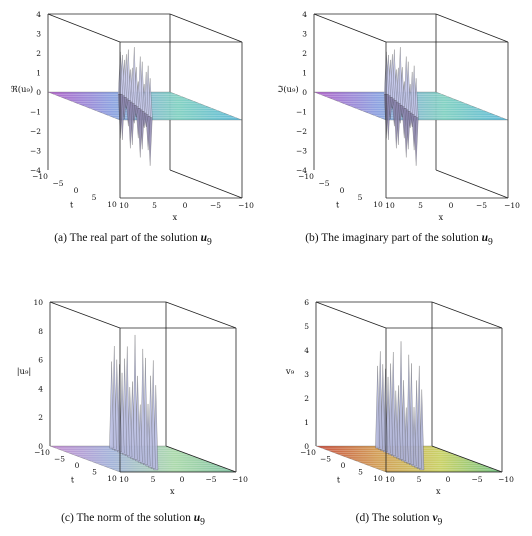 The width and height of the screenshot is (532, 536). What do you see at coordinates (133, 240) in the screenshot?
I see `caption-a: (a) The real part of the solution u9` at bounding box center [133, 240].